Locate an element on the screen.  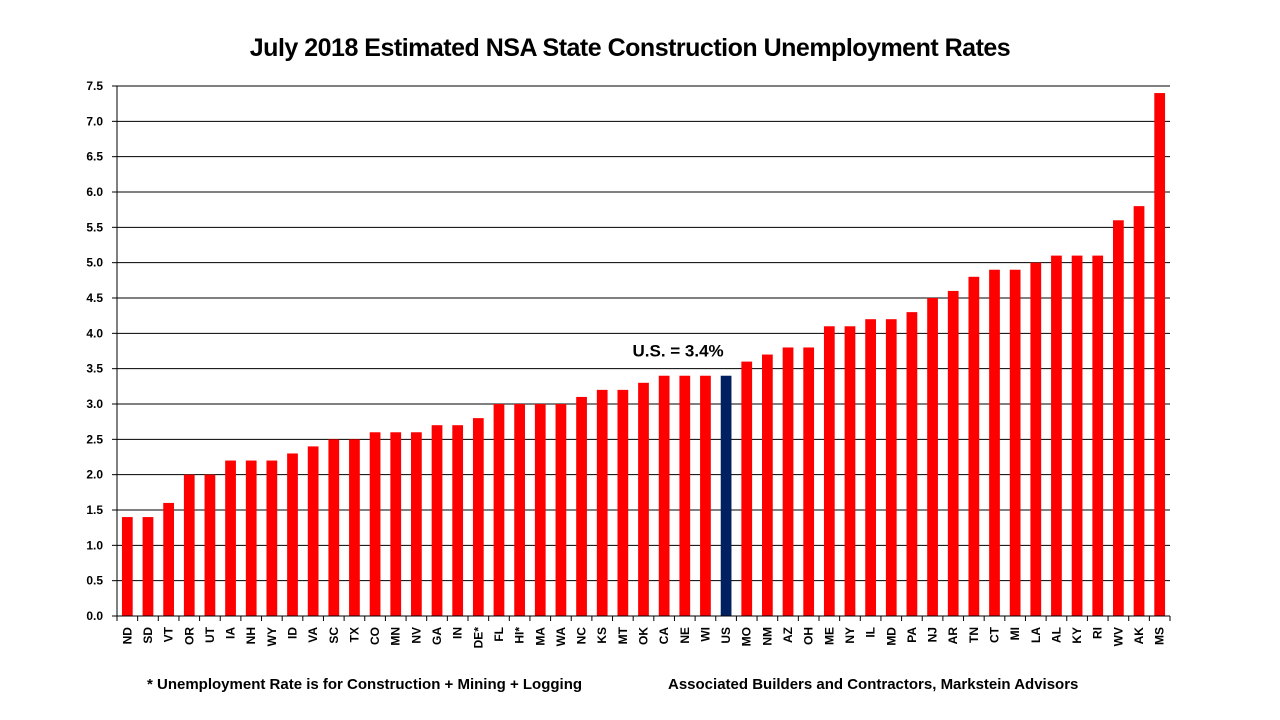
y-tick-label: 4.0 is located at coordinates (94, 333).